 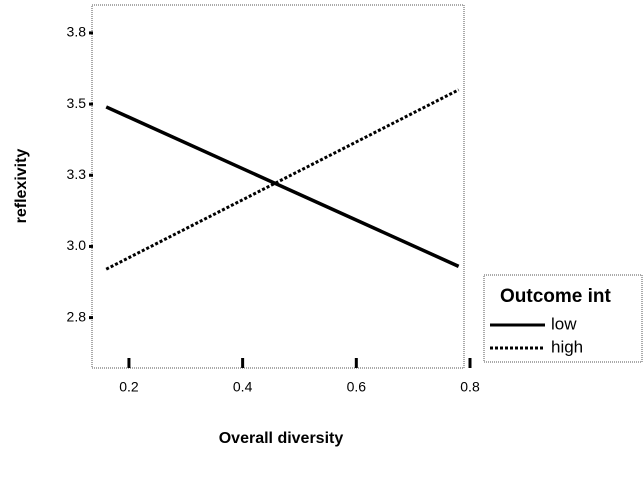 What do you see at coordinates (567, 346) in the screenshot?
I see `legend-label: high` at bounding box center [567, 346].